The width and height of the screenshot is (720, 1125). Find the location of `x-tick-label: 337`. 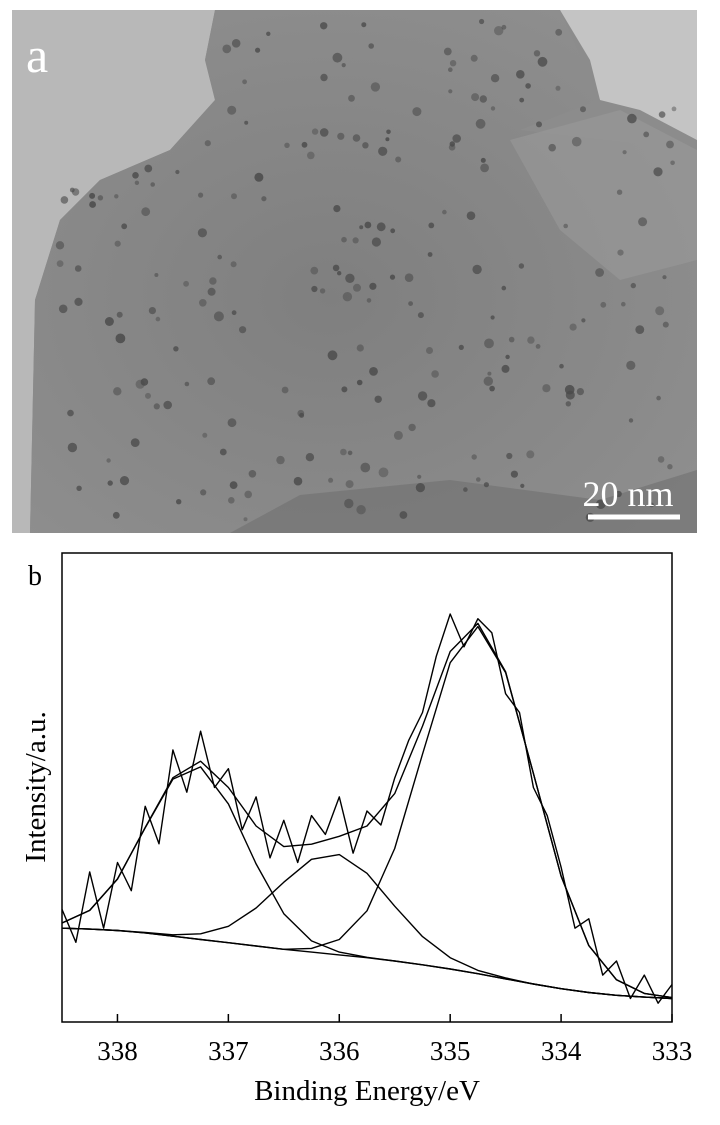

x-tick-label: 337 is located at coordinates (228, 1051).